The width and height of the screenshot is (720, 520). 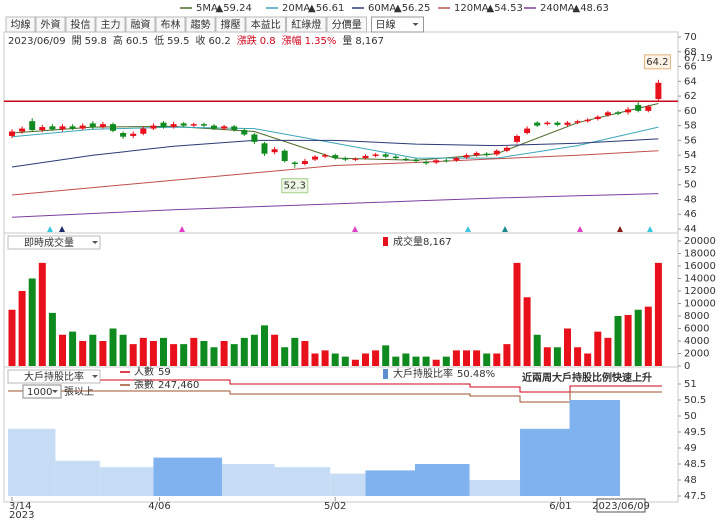 I want to click on holding-legend: 張數 247,460, so click(x=166, y=384).